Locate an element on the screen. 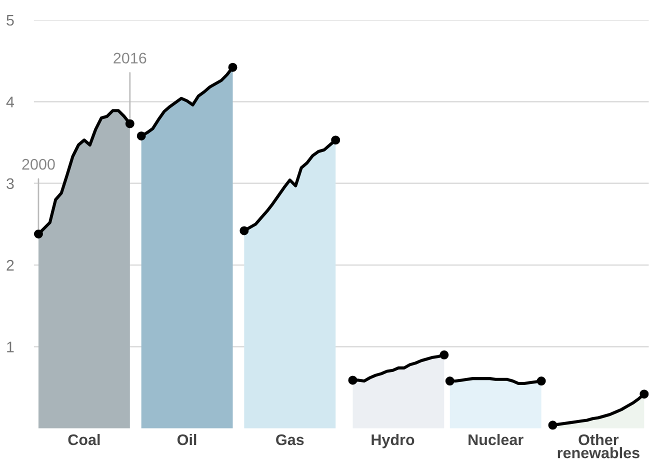 The image size is (652, 476). x-tick-label: Hydro is located at coordinates (393, 441).